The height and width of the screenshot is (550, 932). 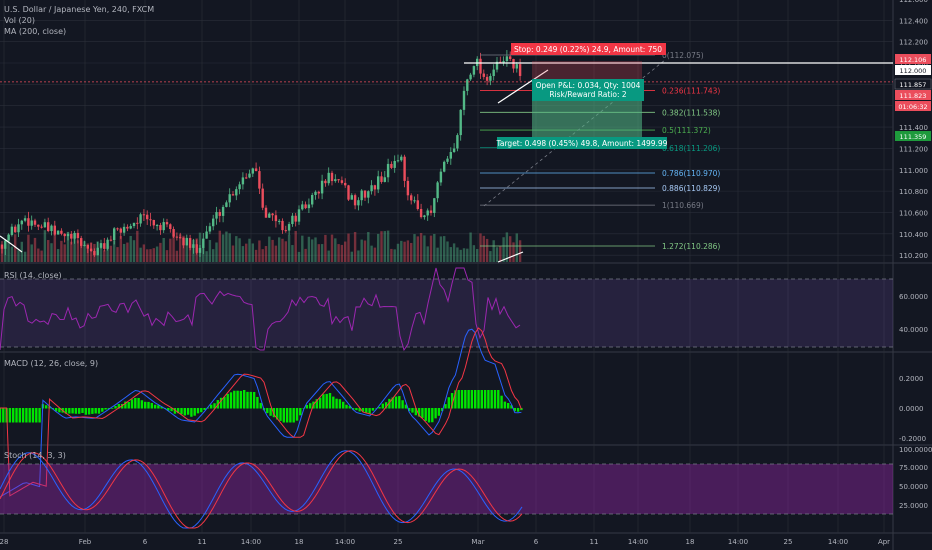 What do you see at coordinates (913, 106) in the screenshot?
I see `price-badge` at bounding box center [913, 106].